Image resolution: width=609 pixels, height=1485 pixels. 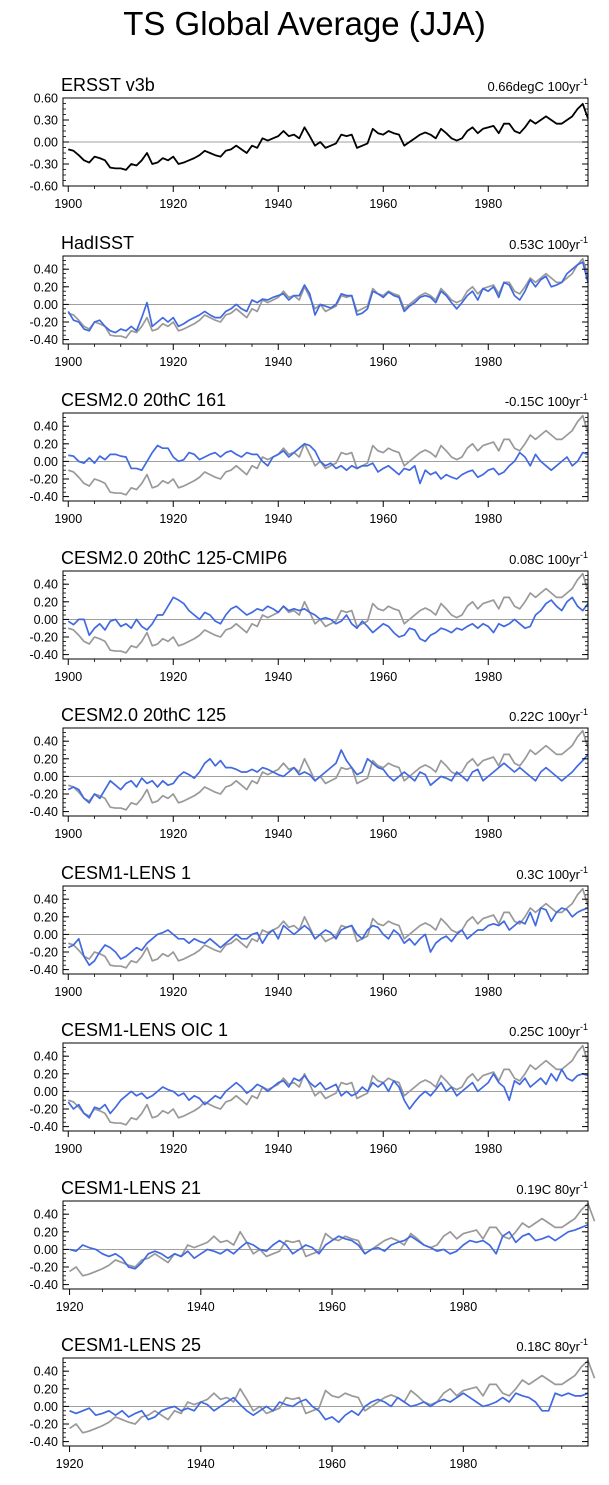 I want to click on trend-label: 0.66degC 100yr-1, so click(x=537, y=85).